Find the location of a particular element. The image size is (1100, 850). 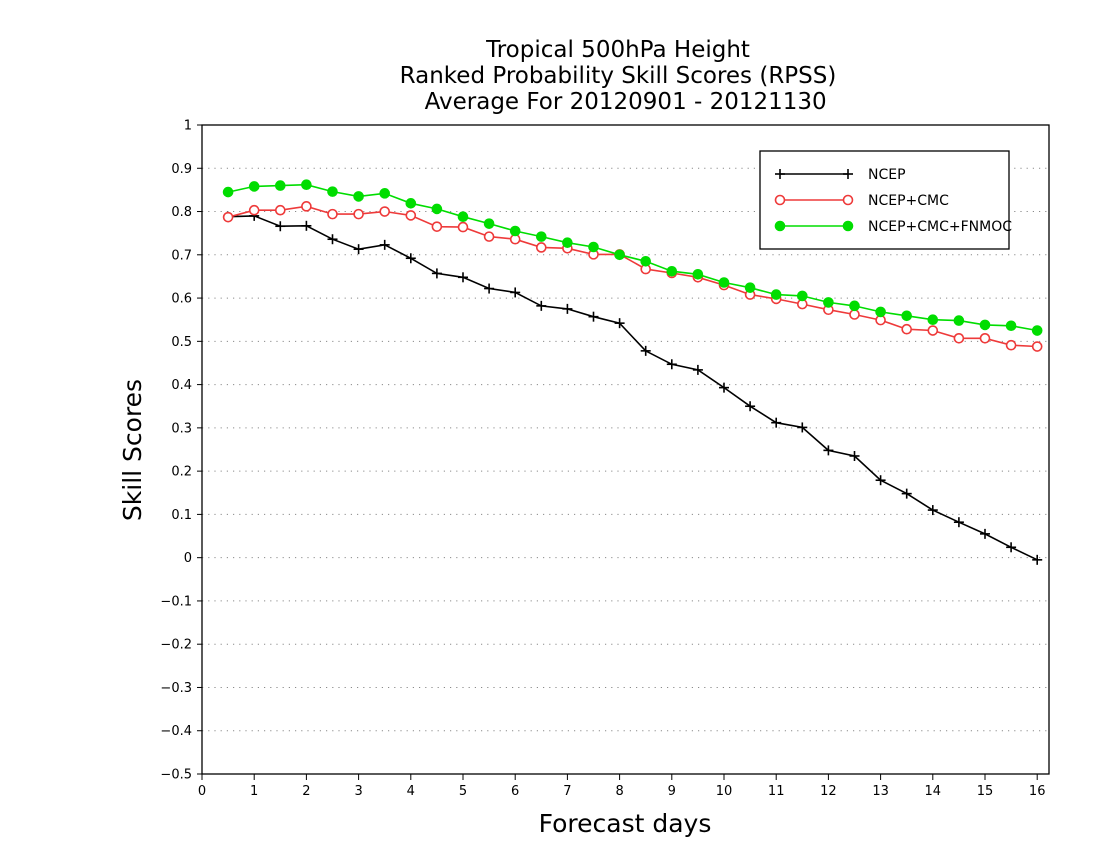

x-tick-label: 9 is located at coordinates (672, 791).